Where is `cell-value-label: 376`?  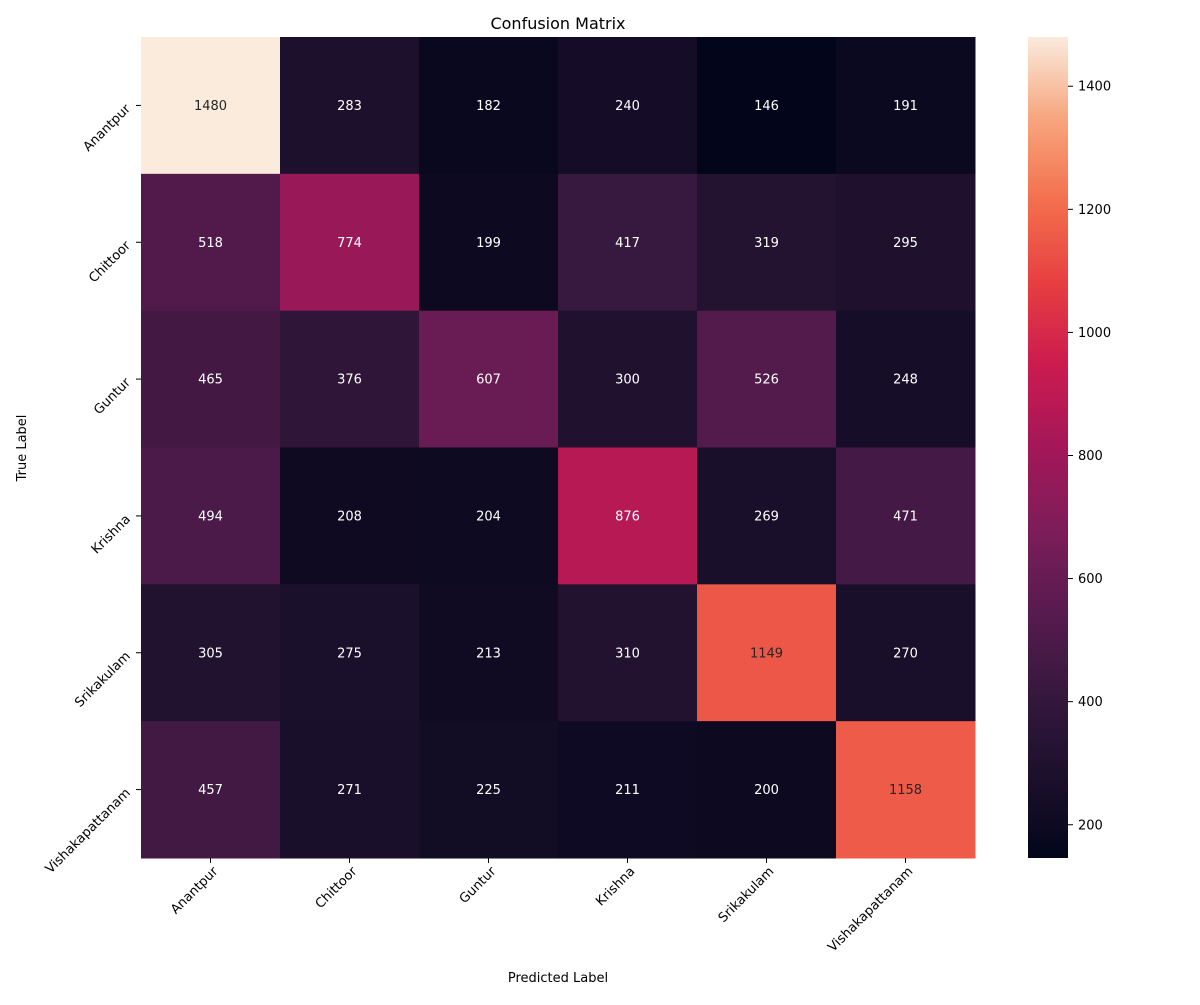 cell-value-label: 376 is located at coordinates (349, 380).